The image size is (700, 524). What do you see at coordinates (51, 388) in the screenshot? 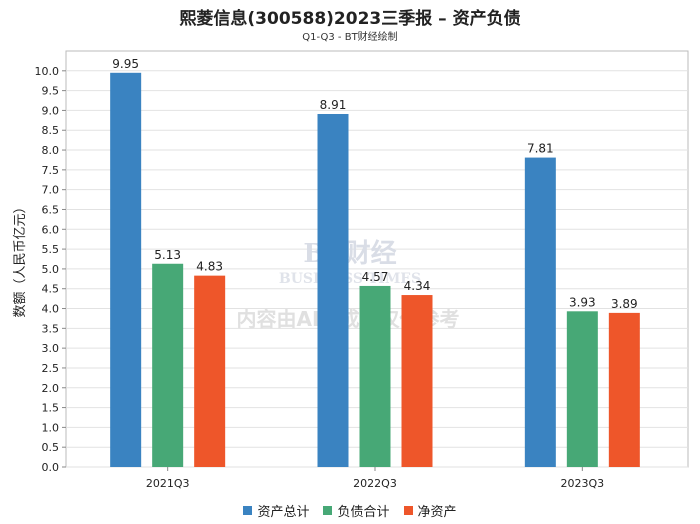
I see `y-tick-label: 2.0` at bounding box center [51, 388].